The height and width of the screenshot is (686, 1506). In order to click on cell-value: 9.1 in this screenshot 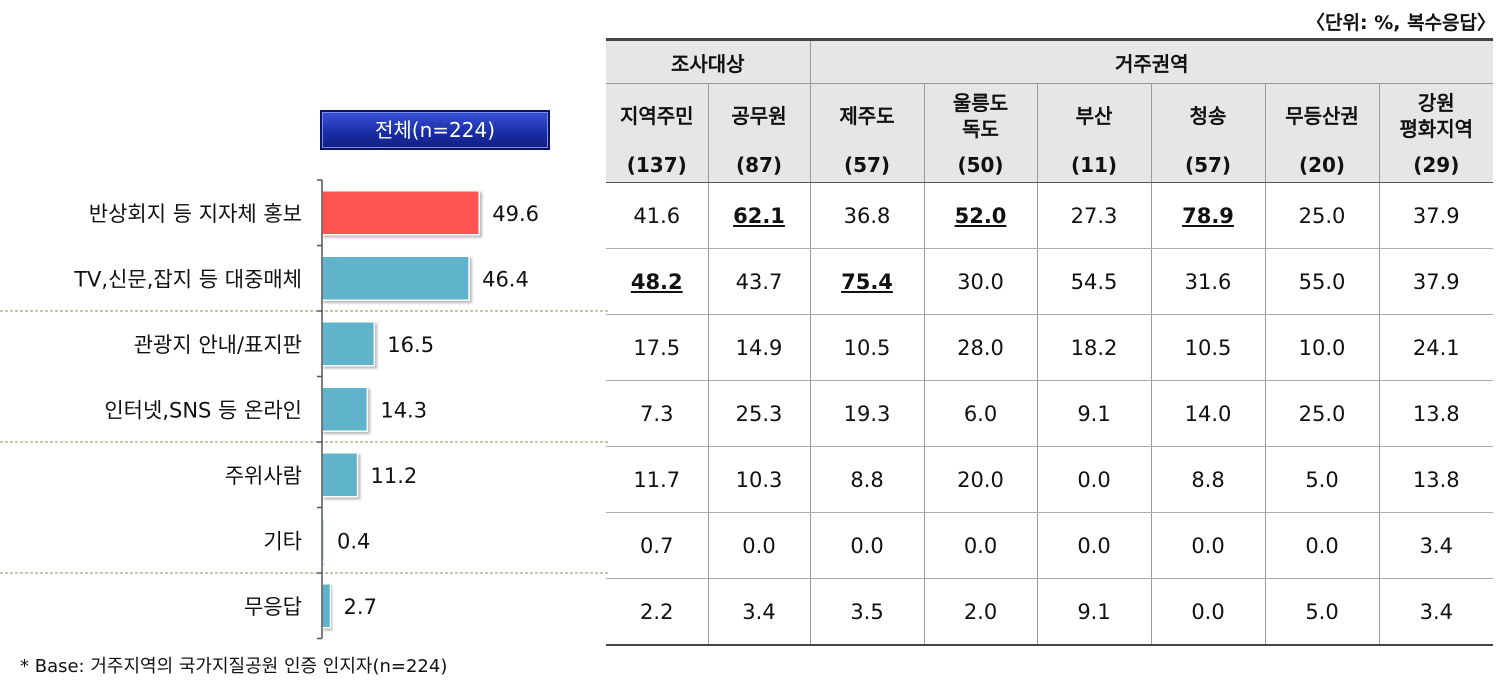, I will do `click(1094, 413)`.